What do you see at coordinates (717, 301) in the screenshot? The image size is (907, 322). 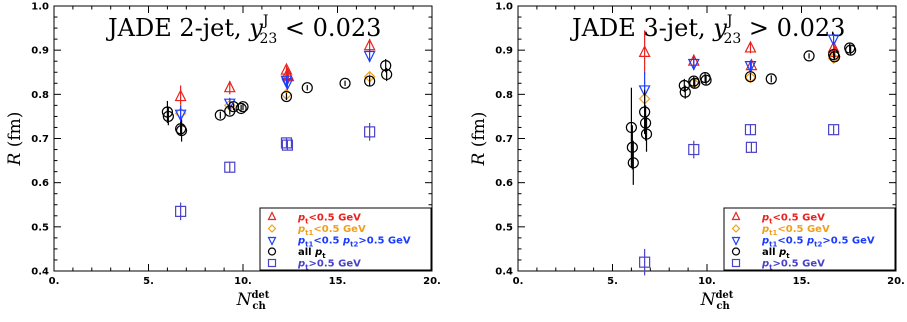 I see `x-axis-title: Ndet ch` at bounding box center [717, 301].